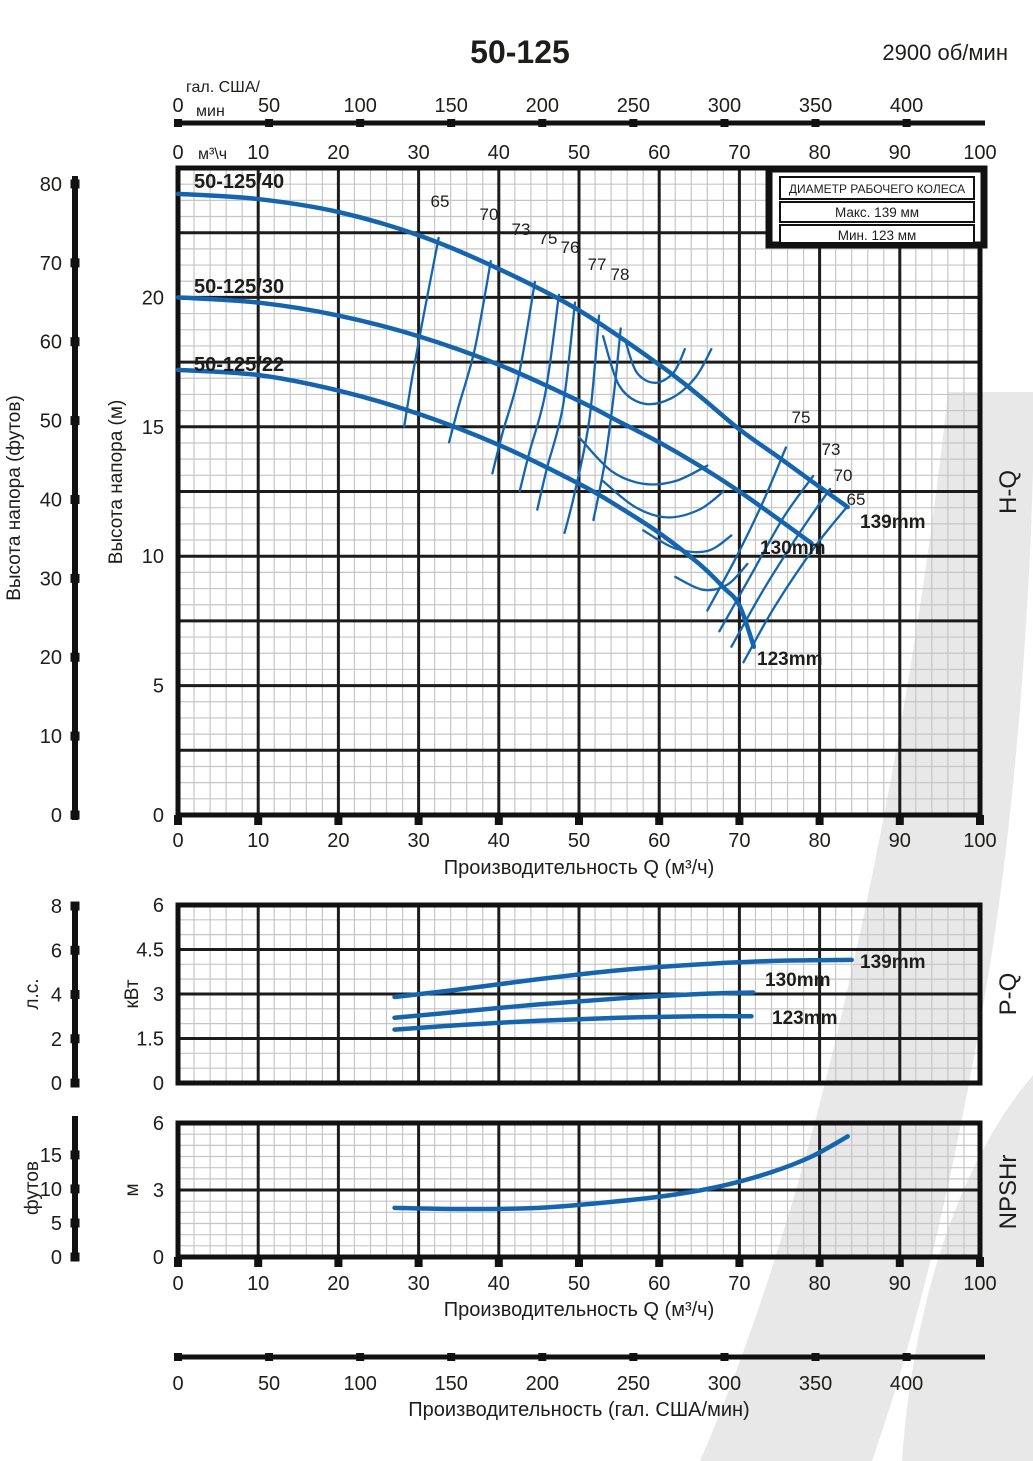 The height and width of the screenshot is (1461, 1033). What do you see at coordinates (520, 52) in the screenshot?
I see `page-title: 50-125` at bounding box center [520, 52].